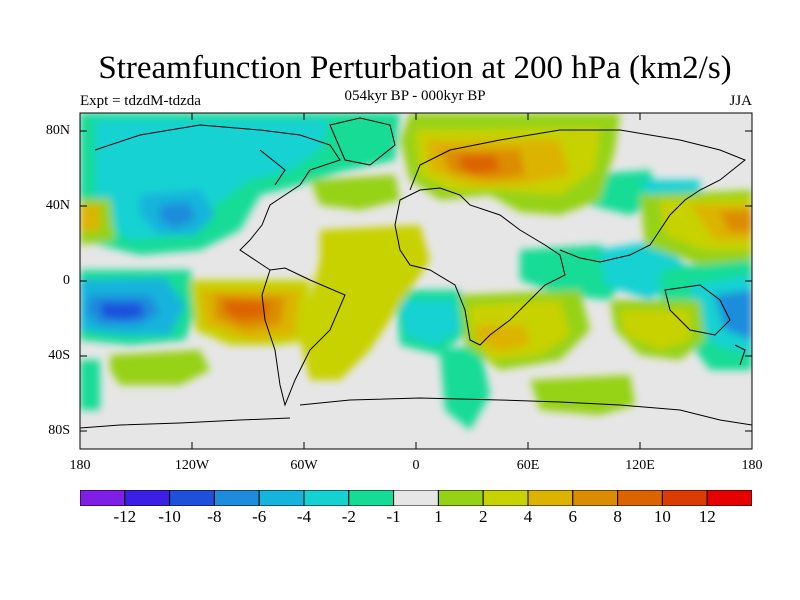 The image size is (800, 600). I want to click on experiment-label: Expt = tdzdM-tdzda, so click(140, 101).